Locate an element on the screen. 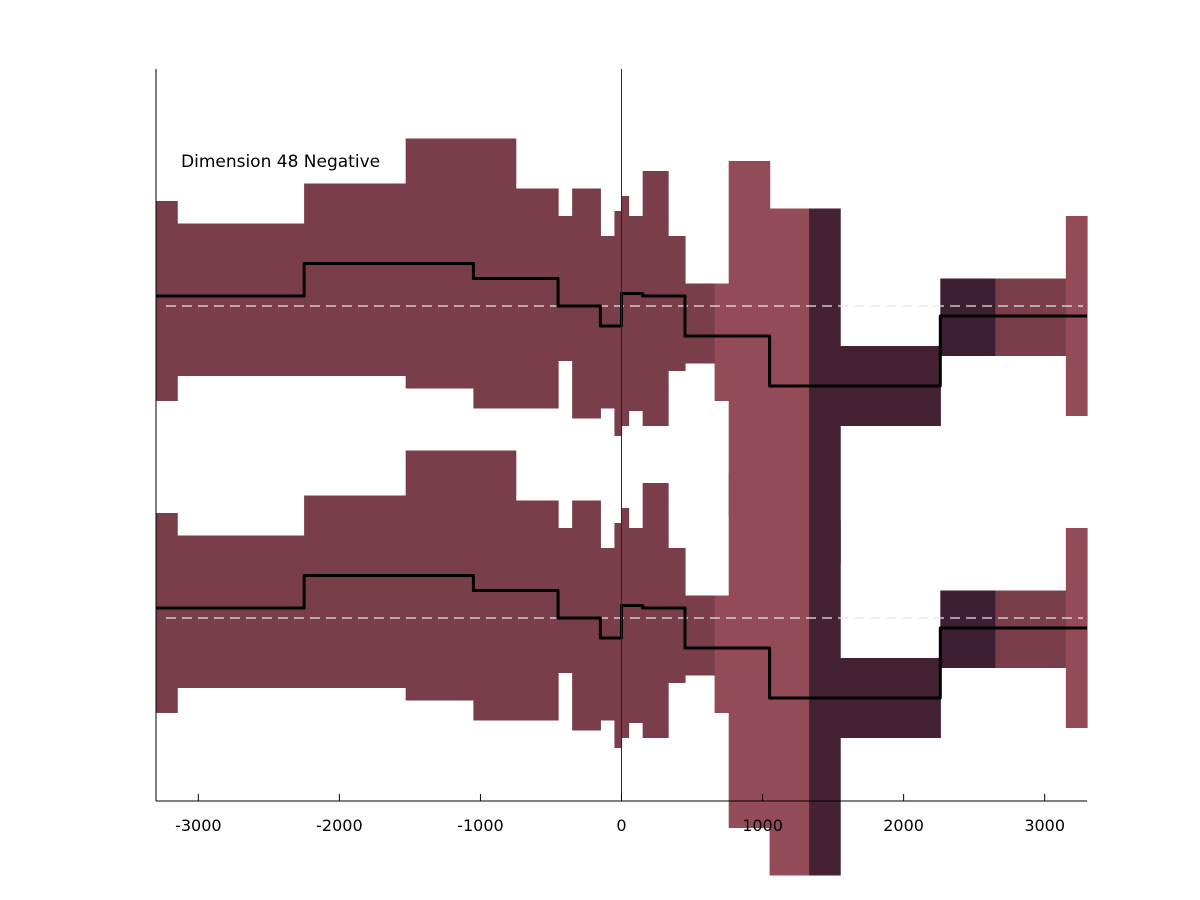  x-ticks-group: -3000 -2000 -1000 0 1000 2000 3000 is located at coordinates (620, 814).